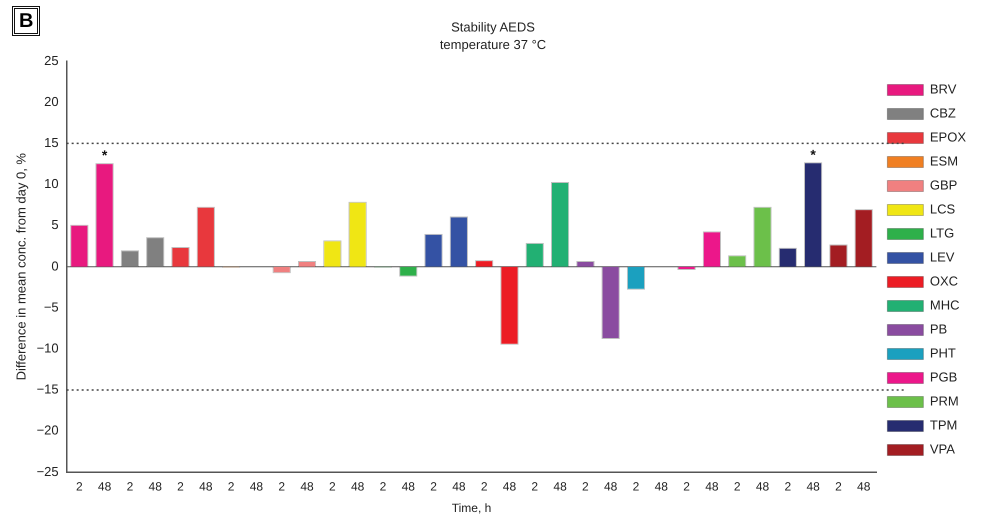 Image resolution: width=986 pixels, height=524 pixels. What do you see at coordinates (943, 113) in the screenshot?
I see `legend-label: CBZ` at bounding box center [943, 113].